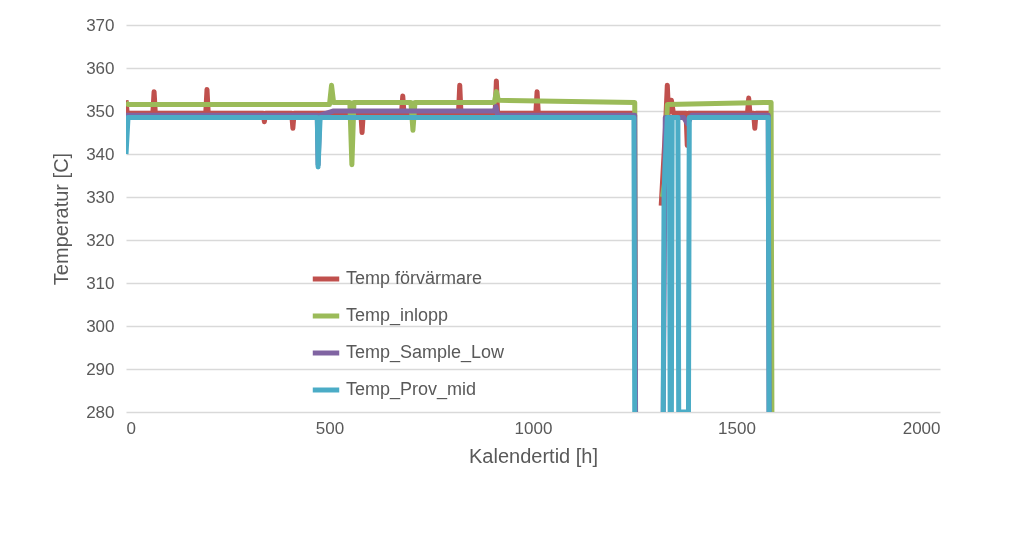 This screenshot has width=1012, height=534. Describe the element at coordinates (411, 389) in the screenshot. I see `legend-label: Temp_Prov_mid` at that location.